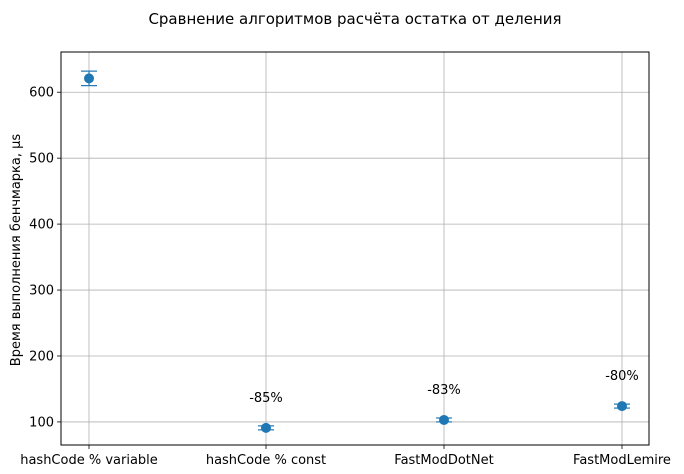 This screenshot has width=684, height=474. What do you see at coordinates (45, 258) in the screenshot?
I see `y-axis: 100 200 300 400 500 600` at bounding box center [45, 258].